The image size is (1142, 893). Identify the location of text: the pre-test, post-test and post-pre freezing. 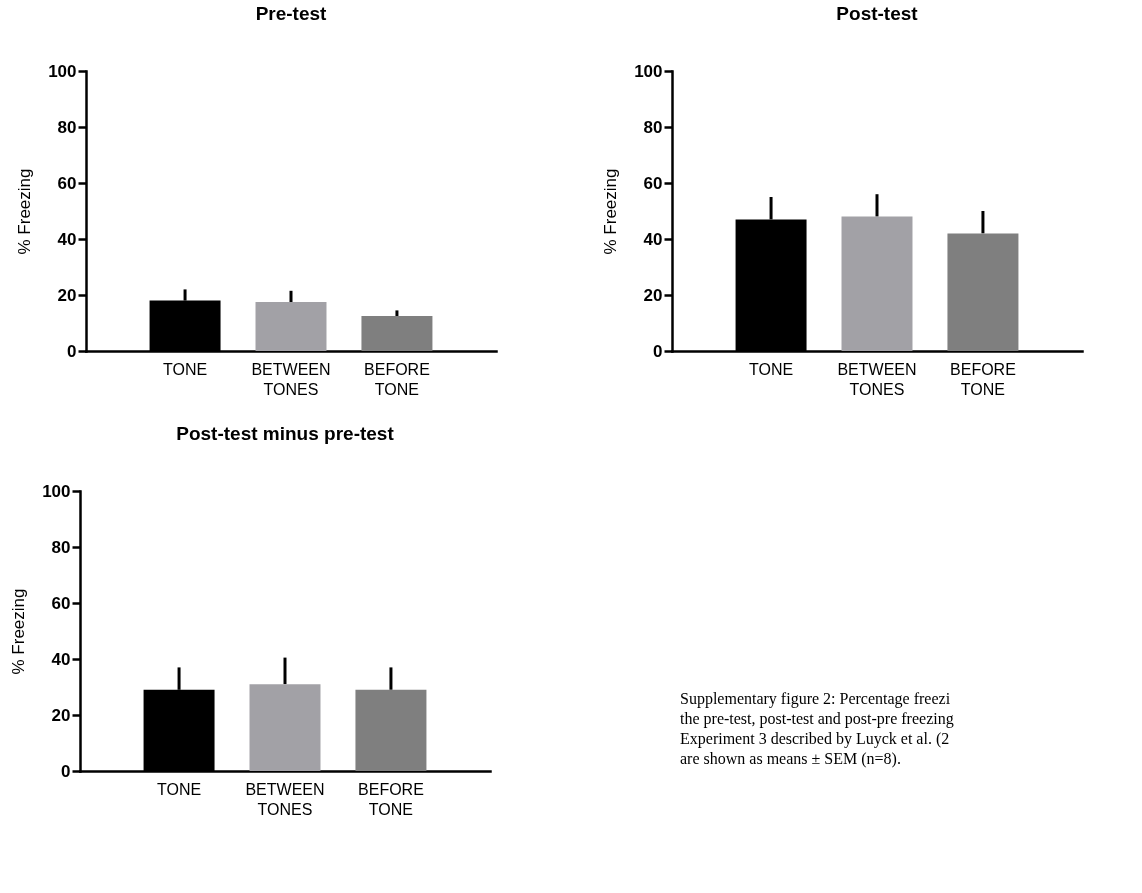
(817, 719).